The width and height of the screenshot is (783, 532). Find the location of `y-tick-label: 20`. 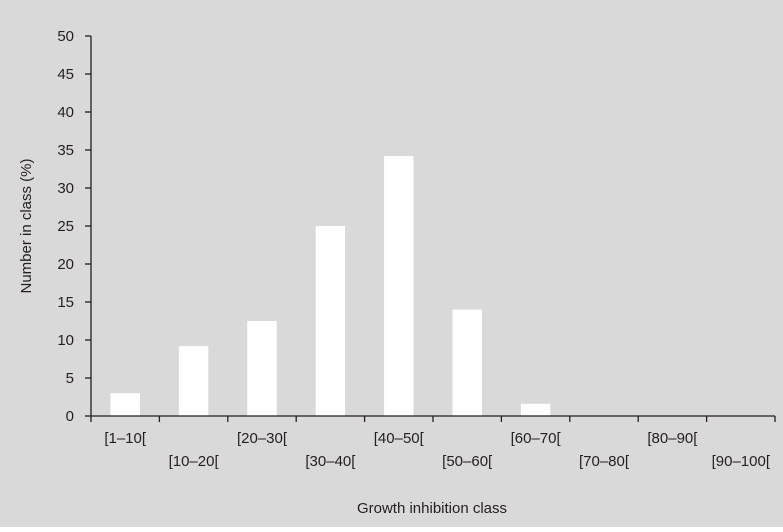

y-tick-label: 20 is located at coordinates (65, 264).